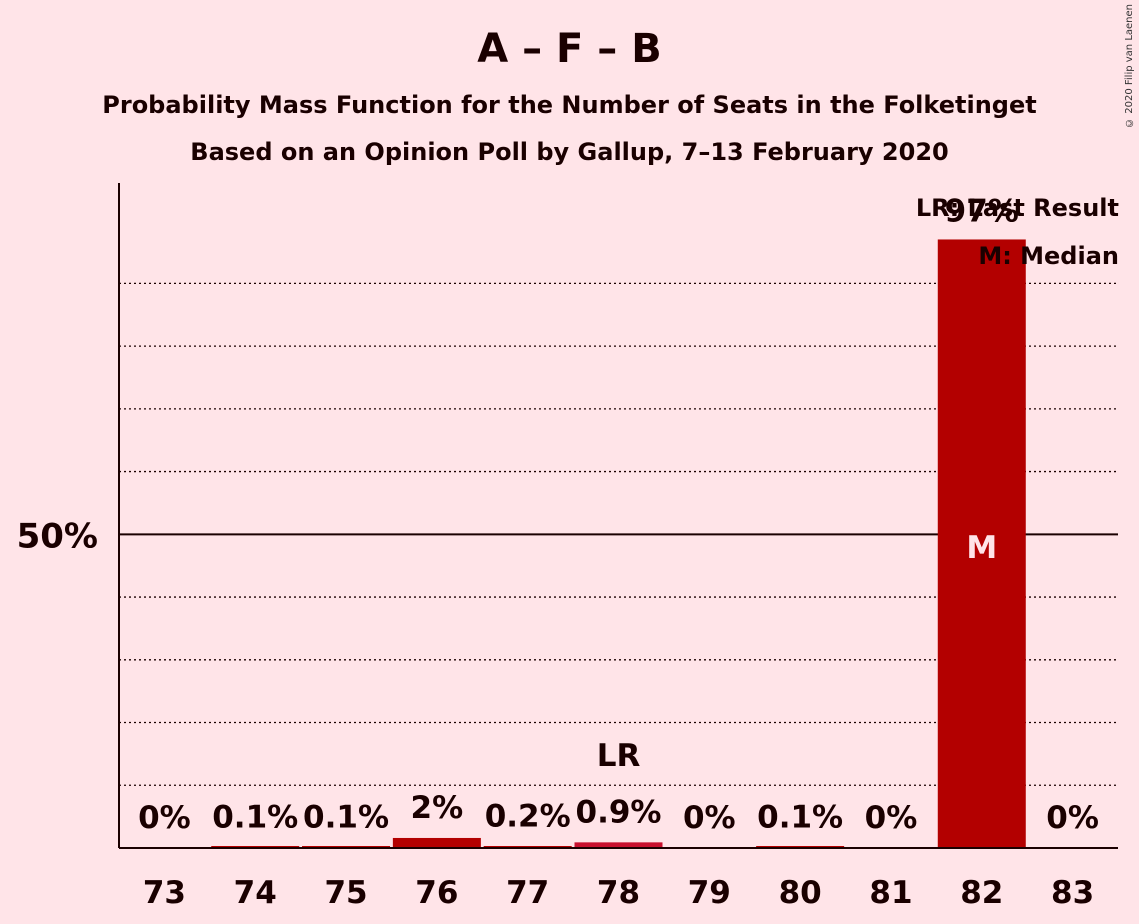  Describe the element at coordinates (981, 548) in the screenshot. I see `median-marker: M` at that location.